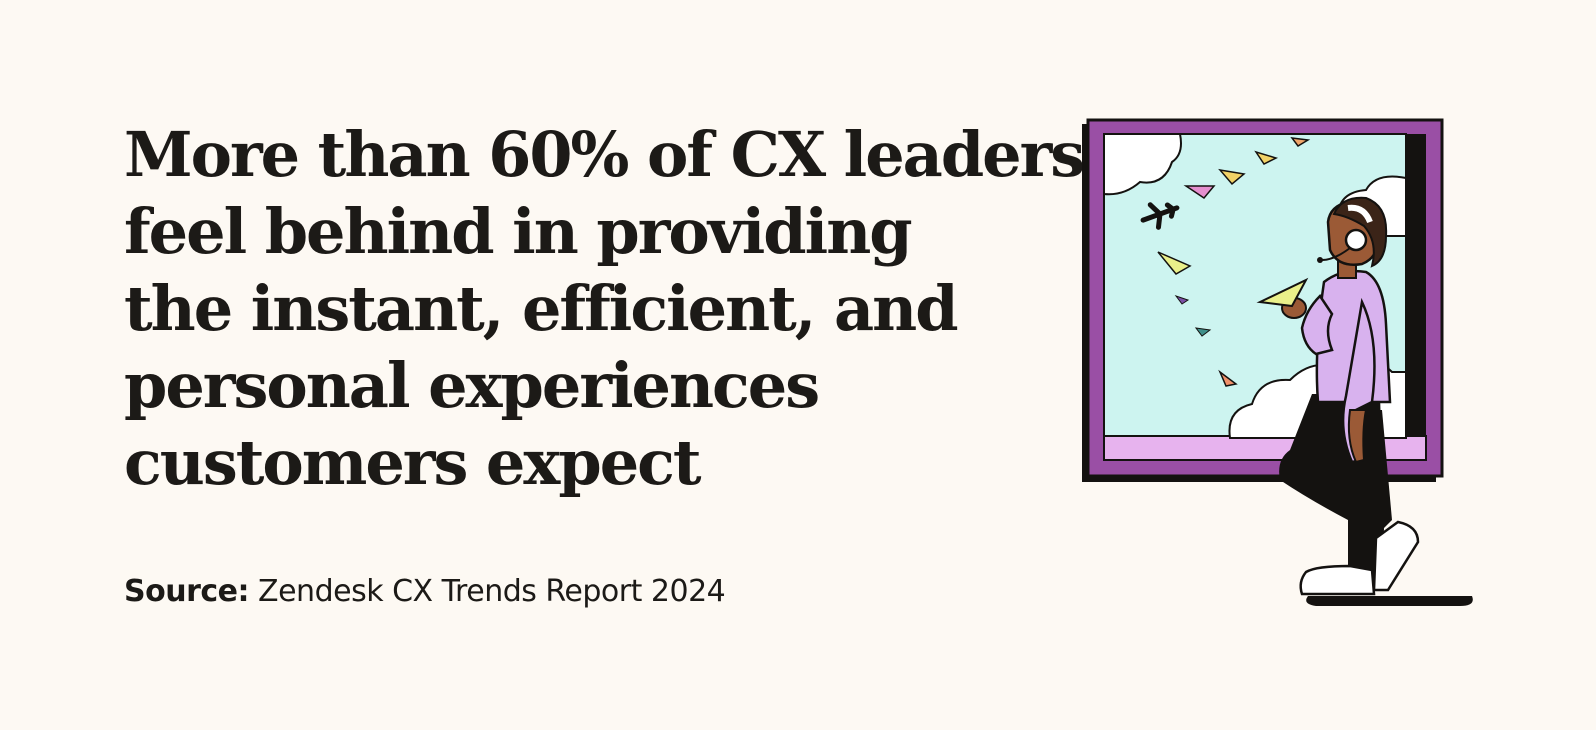  What do you see at coordinates (604, 154) in the screenshot?
I see `headline-line-1: More than 60% of CX leaders` at bounding box center [604, 154].